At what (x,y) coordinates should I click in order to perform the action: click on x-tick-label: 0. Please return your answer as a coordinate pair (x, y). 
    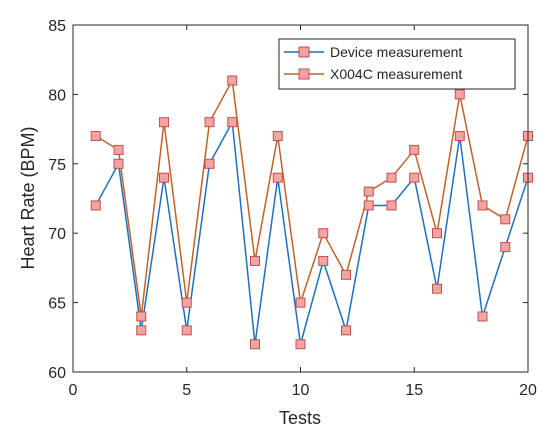
    Looking at the image, I should click on (73, 390).